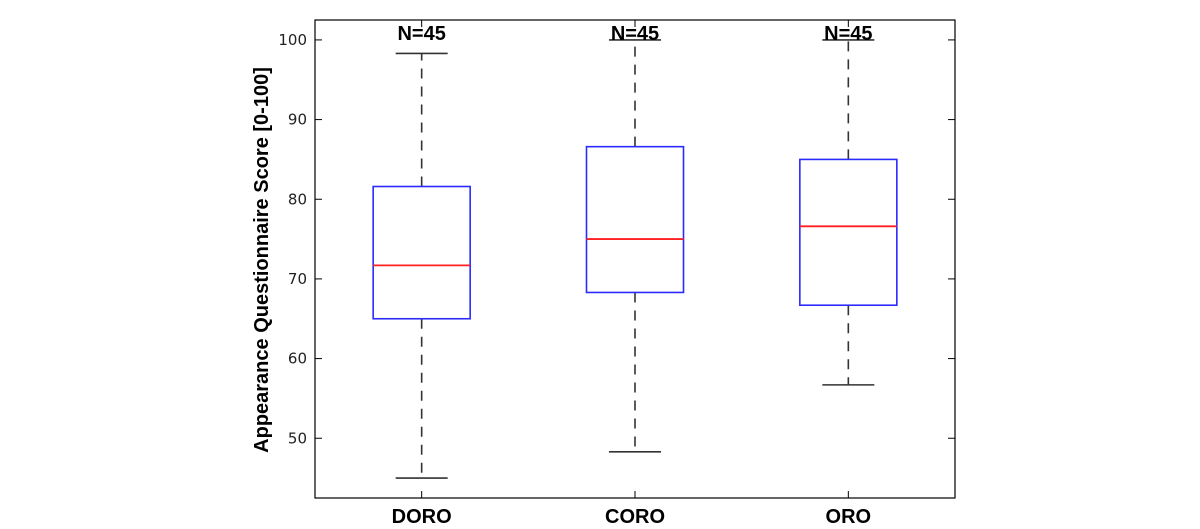 The width and height of the screenshot is (1200, 529). What do you see at coordinates (297, 279) in the screenshot?
I see `y-tick-label-70: 70` at bounding box center [297, 279].